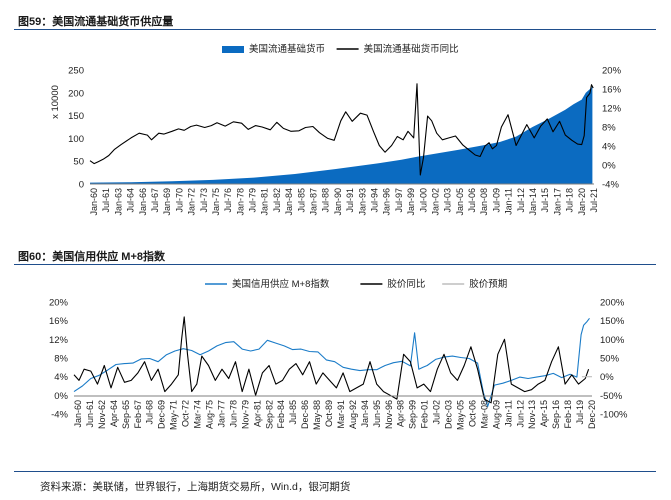 This screenshot has height=500, width=671. I want to click on x-tick-label: Jul-82, so click(277, 200).